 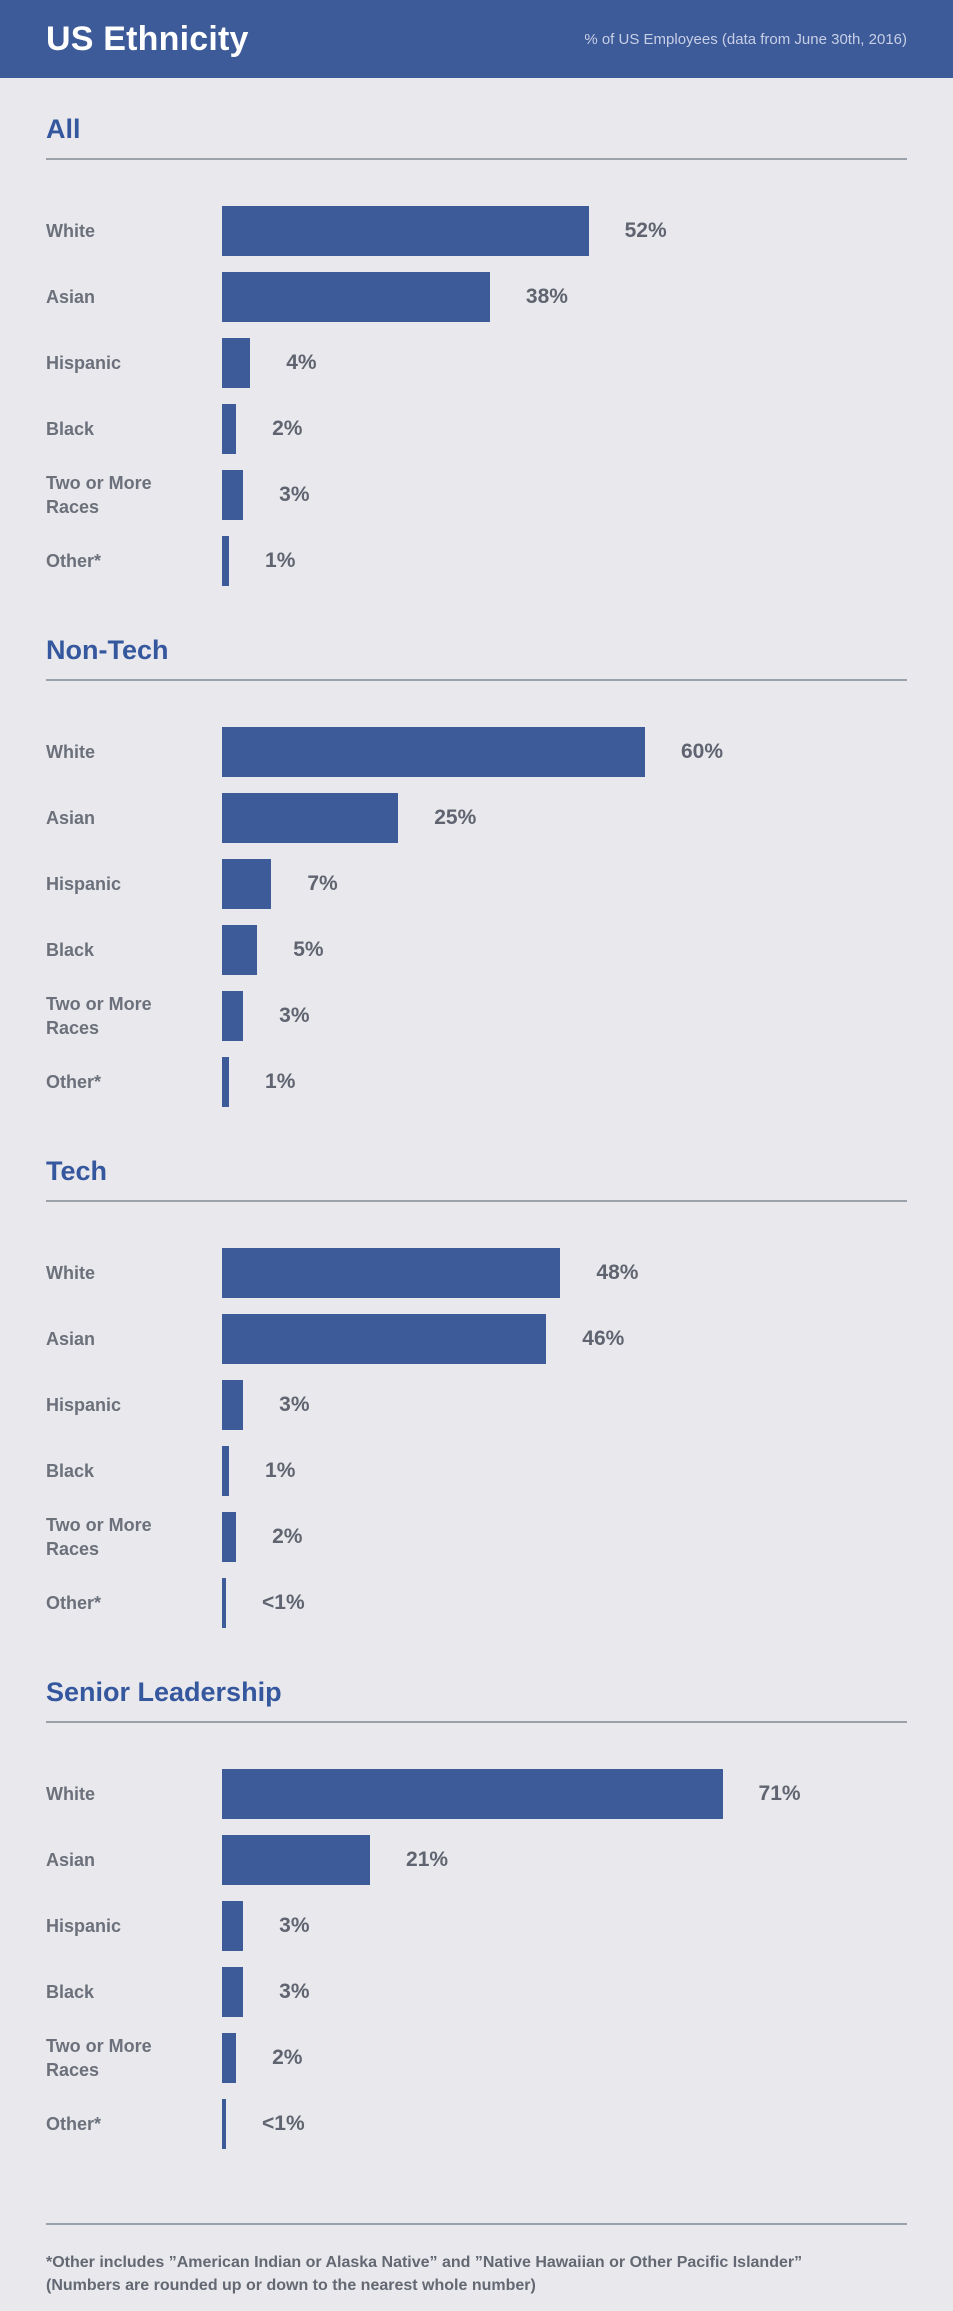 What do you see at coordinates (779, 1793) in the screenshot?
I see `value-label: 71%` at bounding box center [779, 1793].